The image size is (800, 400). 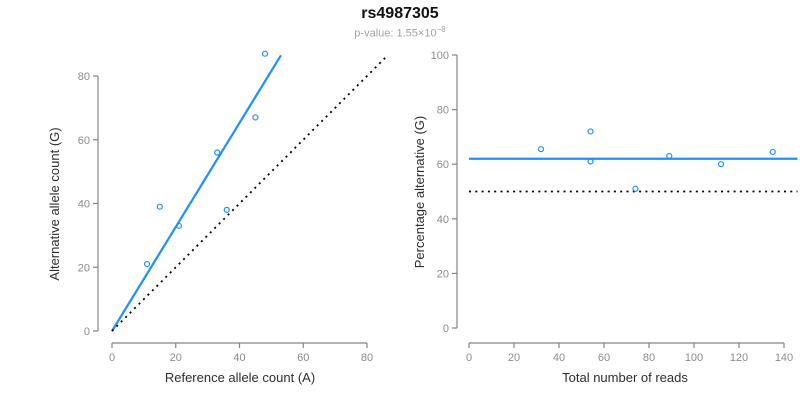 What do you see at coordinates (694, 358) in the screenshot?
I see `x-tick-label: 100` at bounding box center [694, 358].